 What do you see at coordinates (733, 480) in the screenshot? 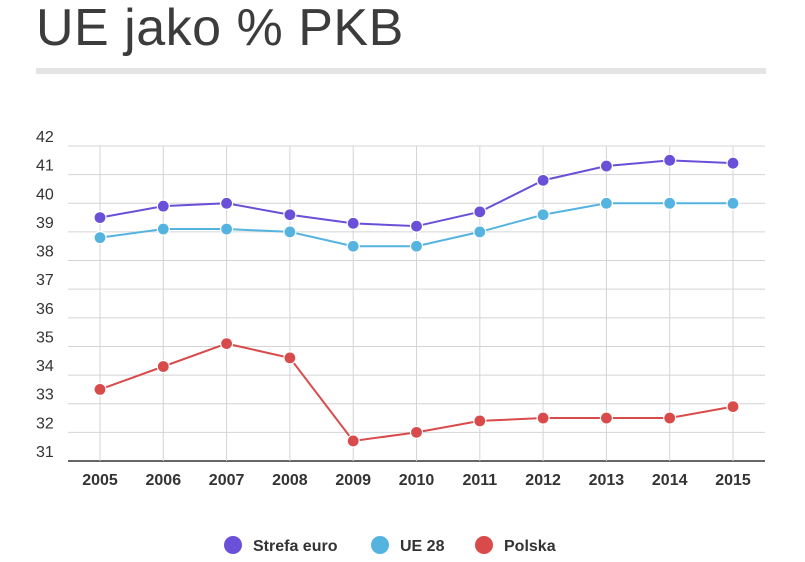
I see `x-tick-label: 2015` at bounding box center [733, 480].